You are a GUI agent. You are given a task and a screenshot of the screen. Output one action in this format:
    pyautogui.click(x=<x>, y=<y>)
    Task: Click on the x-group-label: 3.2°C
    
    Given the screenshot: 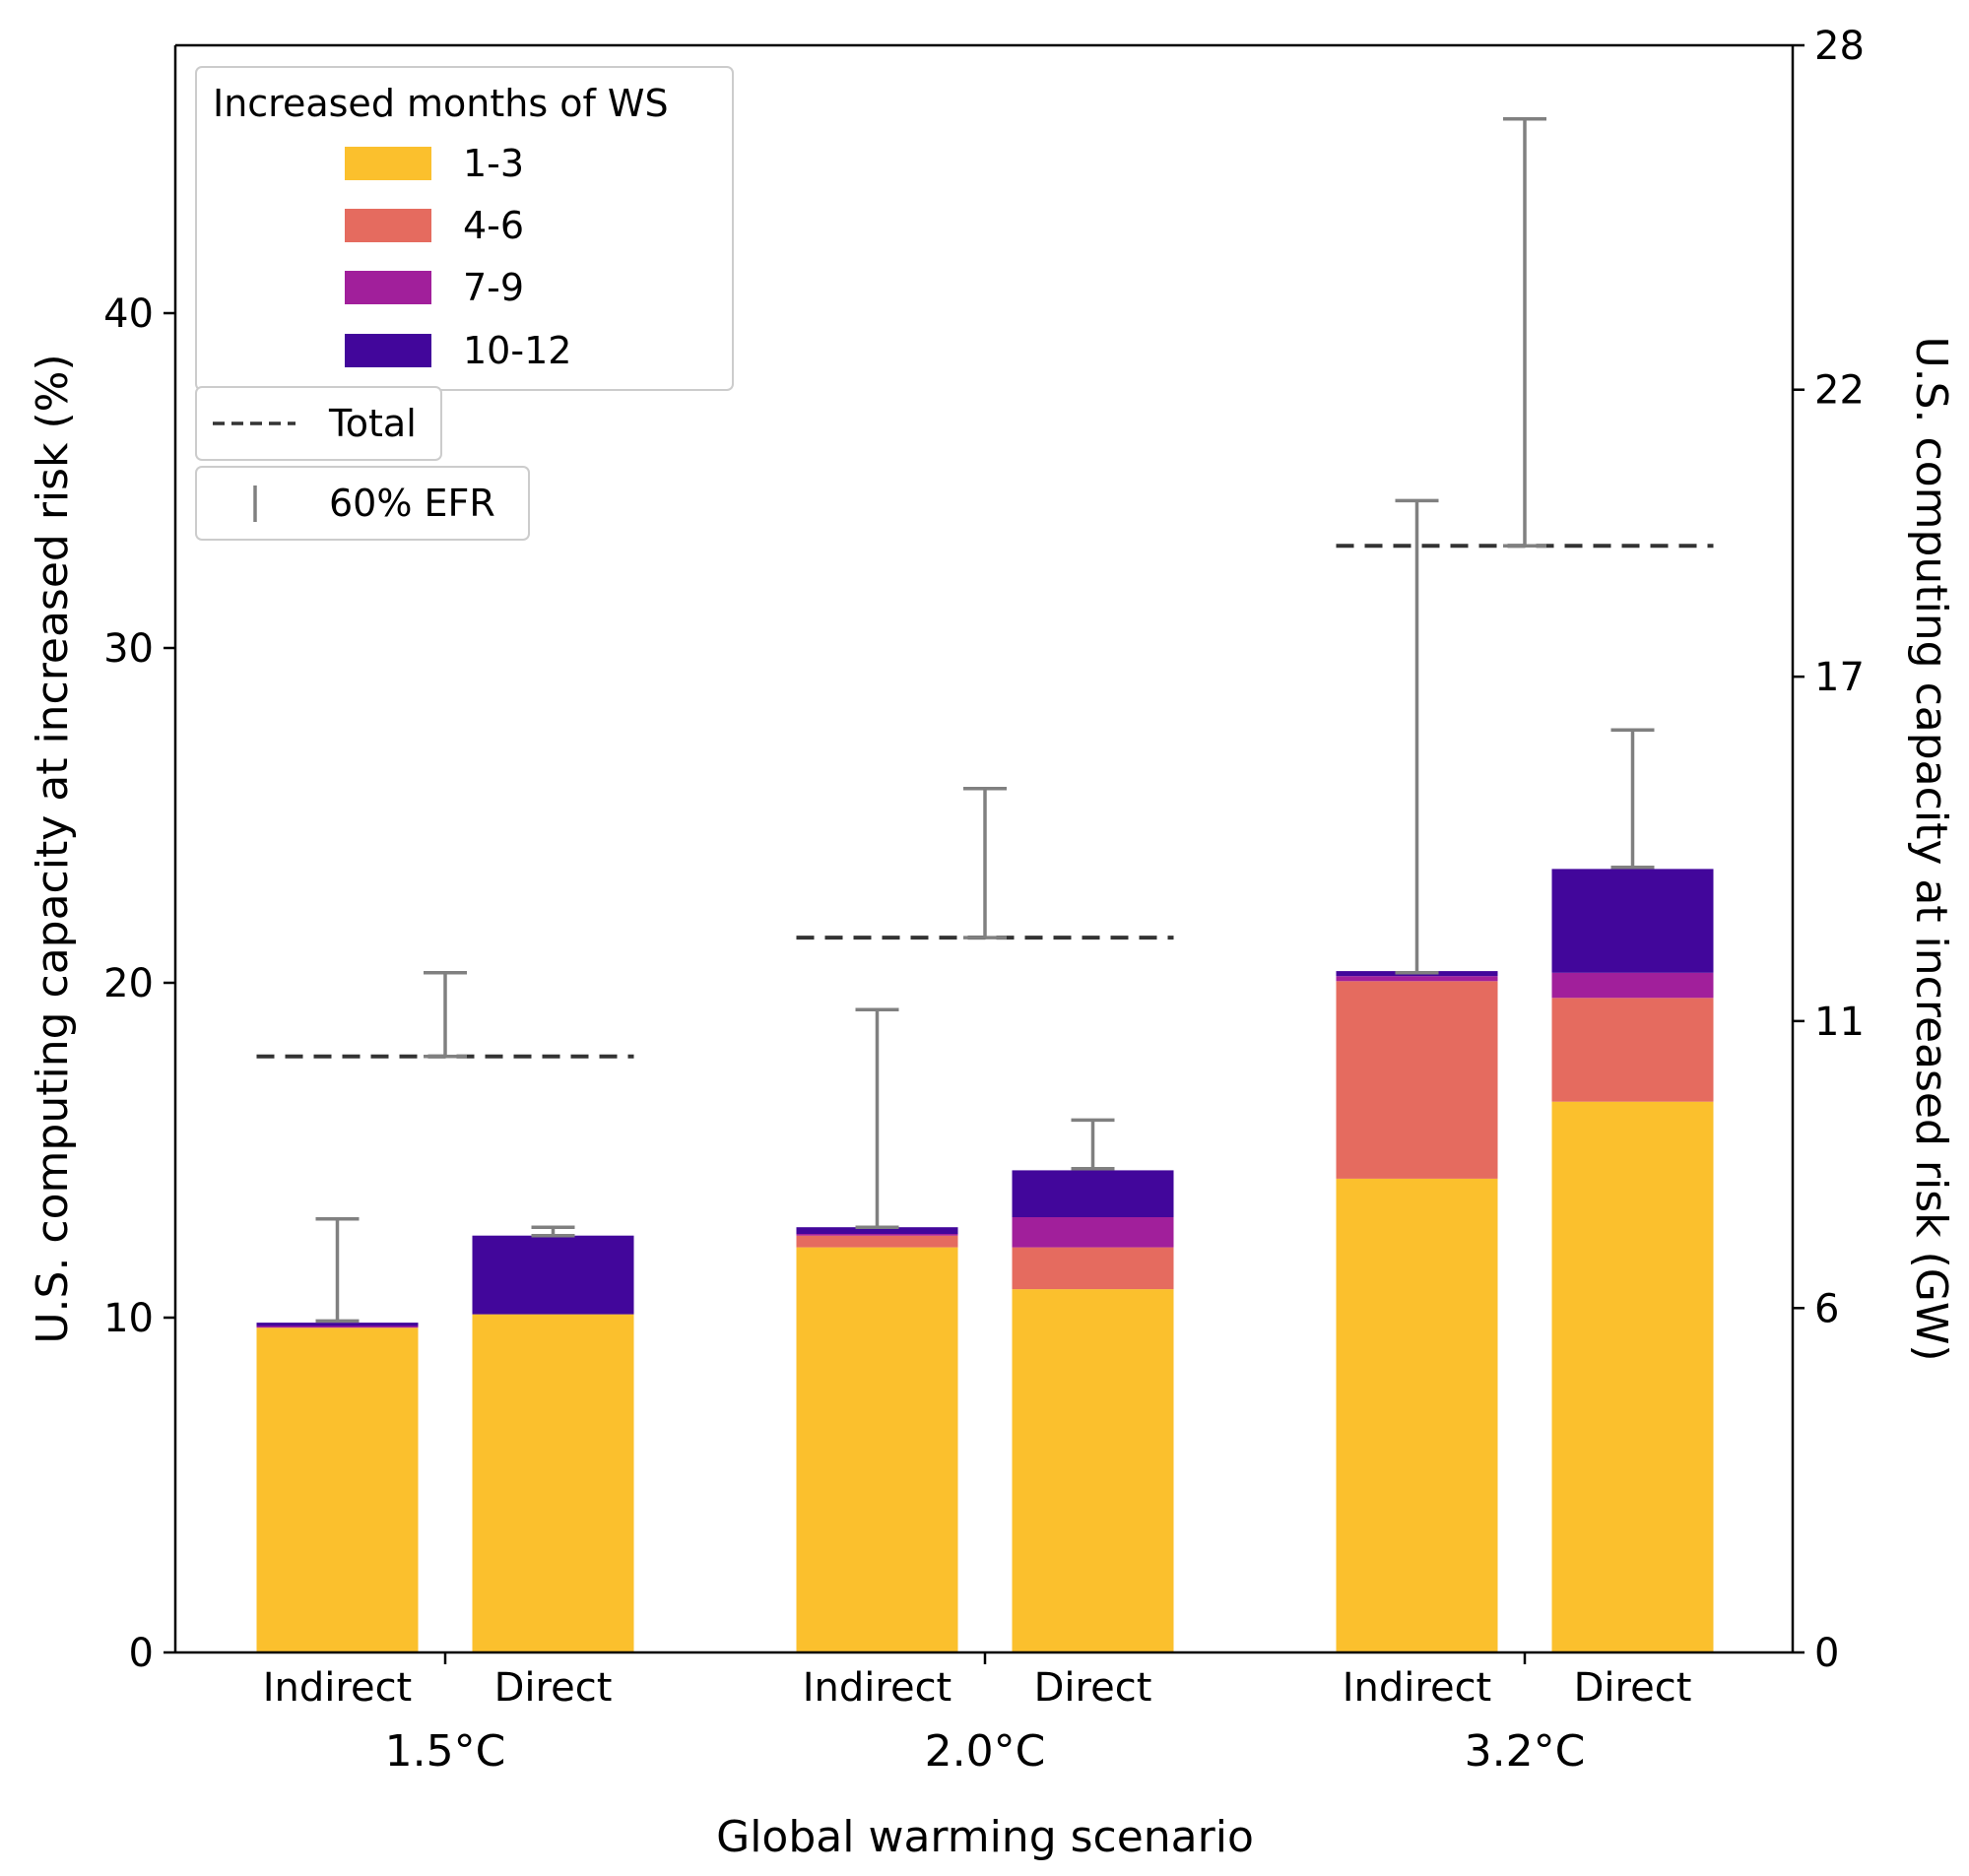 What is the action you would take?
    pyautogui.click(x=1525, y=1752)
    